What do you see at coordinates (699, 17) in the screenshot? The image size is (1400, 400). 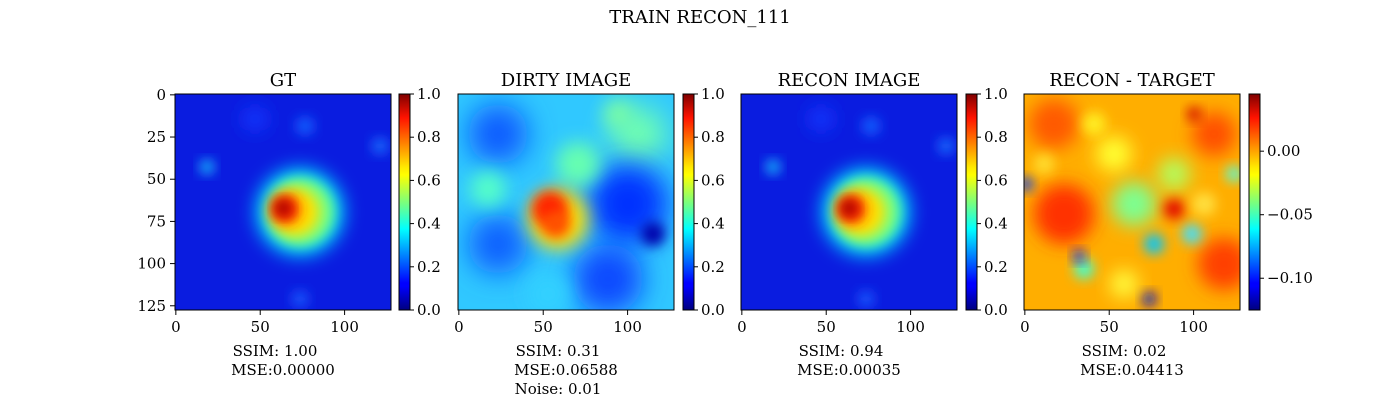 I see `figure-title: TRAIN RECON_111` at bounding box center [699, 17].